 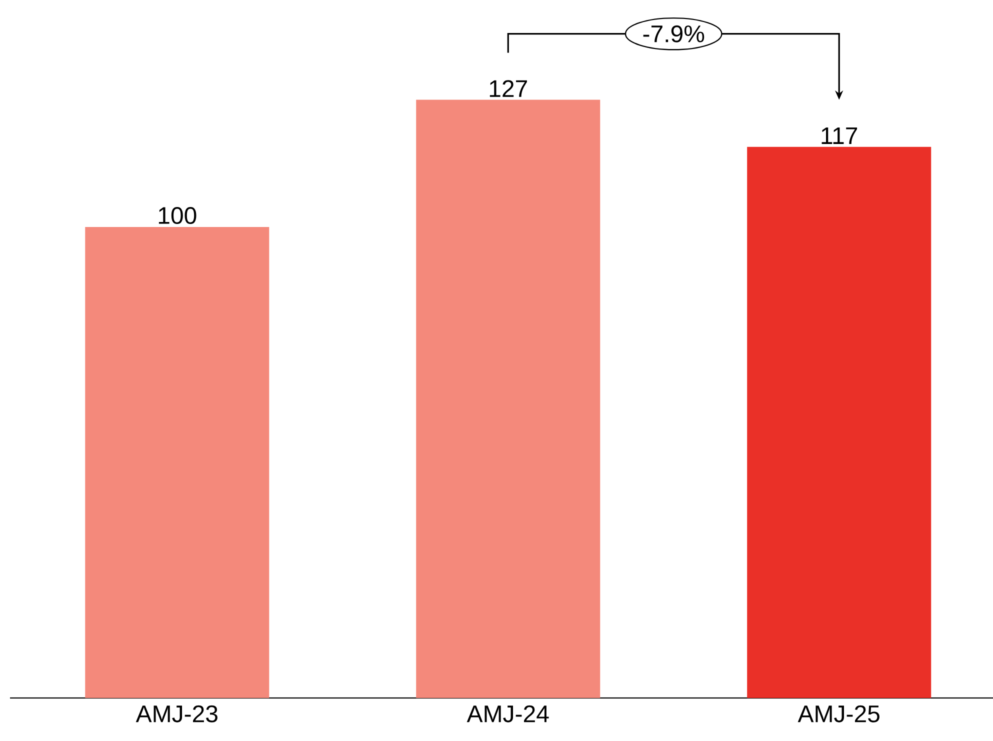 I want to click on x-tick-label: AMJ-25, so click(x=839, y=713).